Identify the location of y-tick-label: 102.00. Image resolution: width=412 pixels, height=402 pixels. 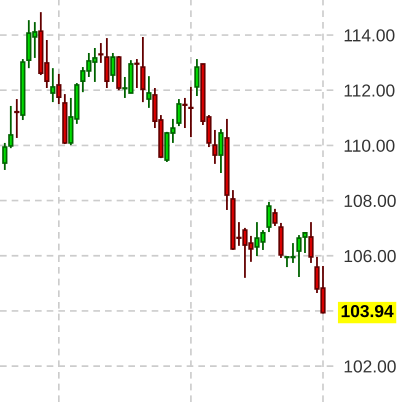
(370, 366).